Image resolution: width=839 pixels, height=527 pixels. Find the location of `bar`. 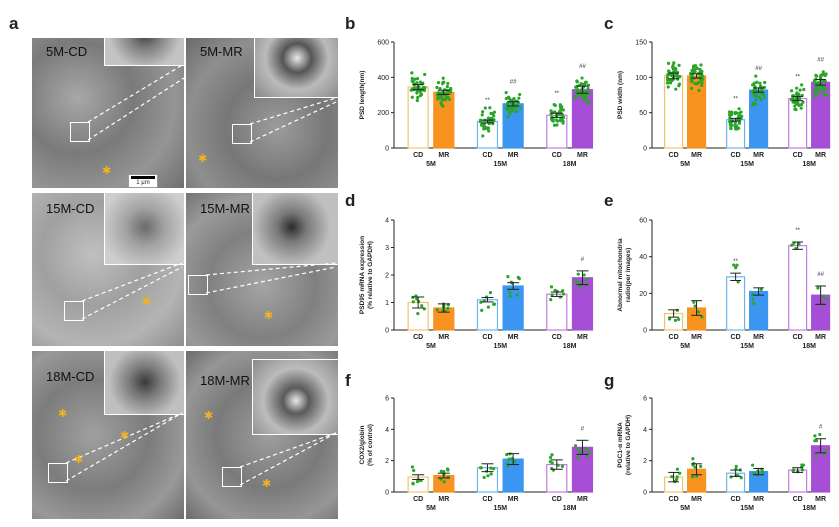

bar is located at coordinates (798, 288).